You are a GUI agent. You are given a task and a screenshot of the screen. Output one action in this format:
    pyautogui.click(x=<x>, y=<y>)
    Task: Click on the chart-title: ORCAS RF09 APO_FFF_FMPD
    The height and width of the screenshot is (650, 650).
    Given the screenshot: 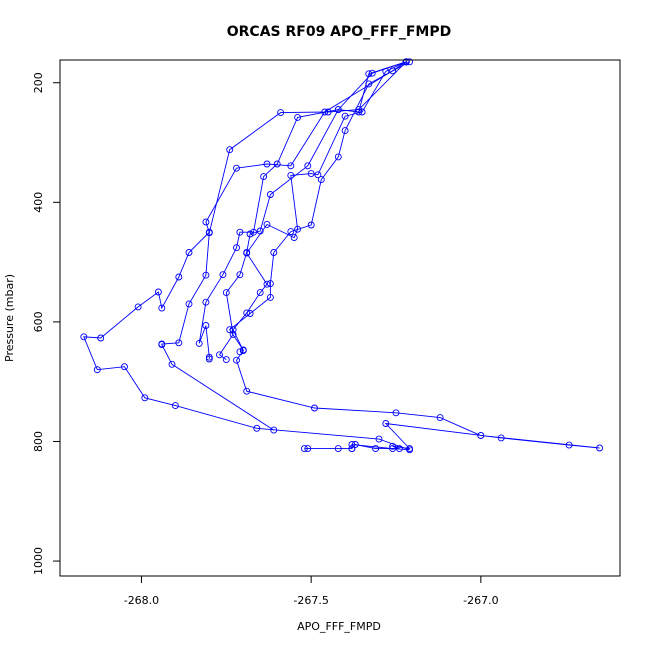 What is the action you would take?
    pyautogui.click(x=339, y=32)
    